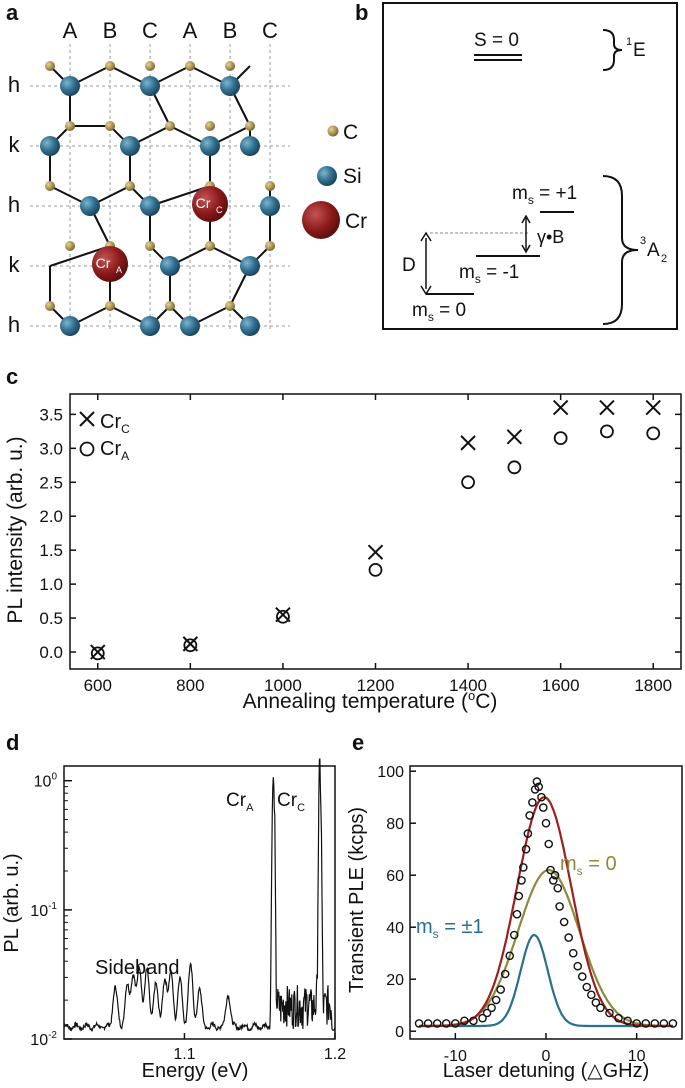 The image size is (685, 1088). Describe the element at coordinates (195, 1071) in the screenshot. I see `plot-d-xlabel: Energy (eV)` at that location.